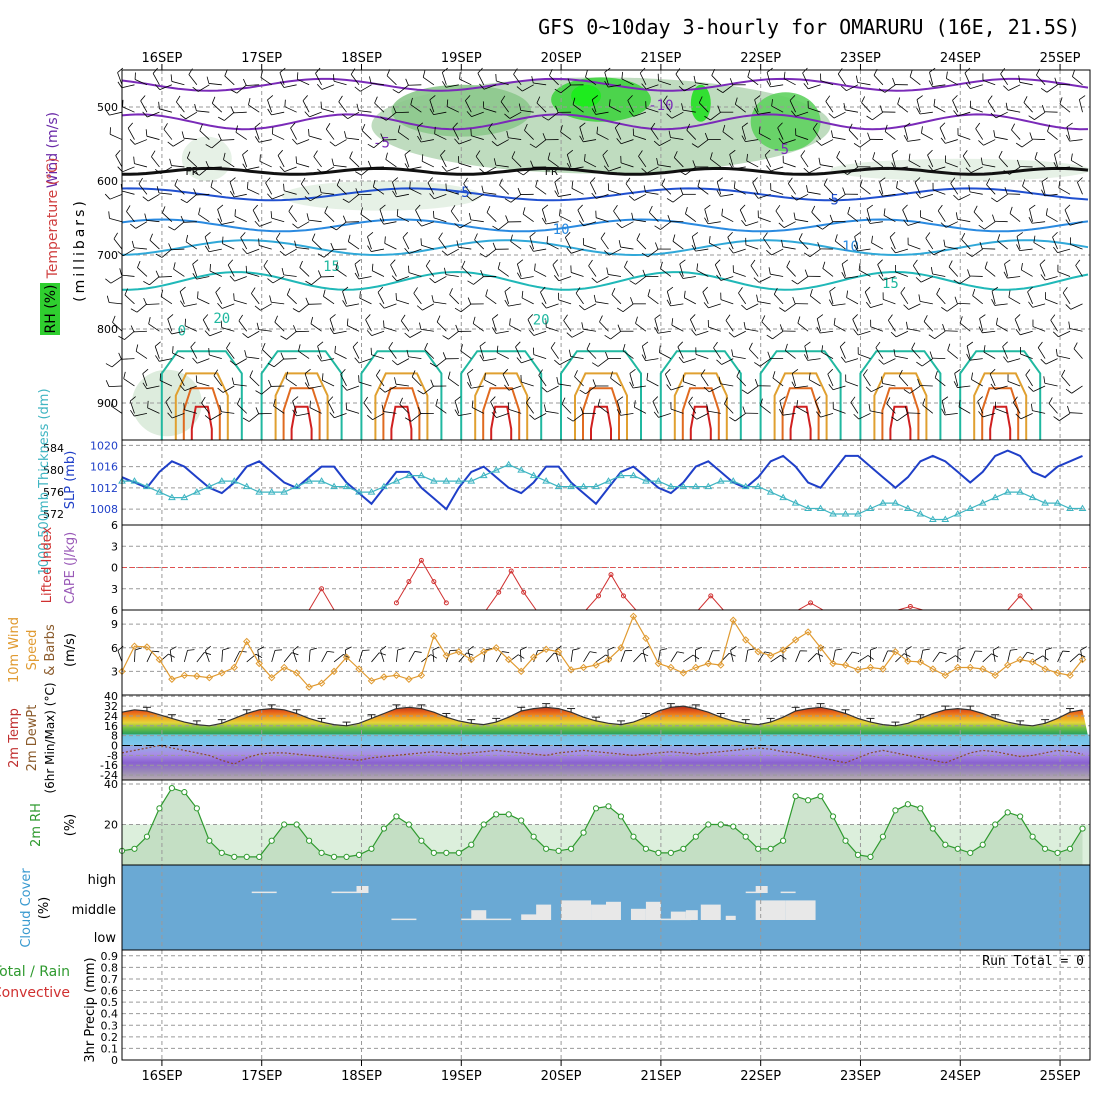 This screenshot has width=1100, height=1100. Describe the element at coordinates (35, 972) in the screenshot. I see `precip-ylabel-total: Total / Rain` at that location.